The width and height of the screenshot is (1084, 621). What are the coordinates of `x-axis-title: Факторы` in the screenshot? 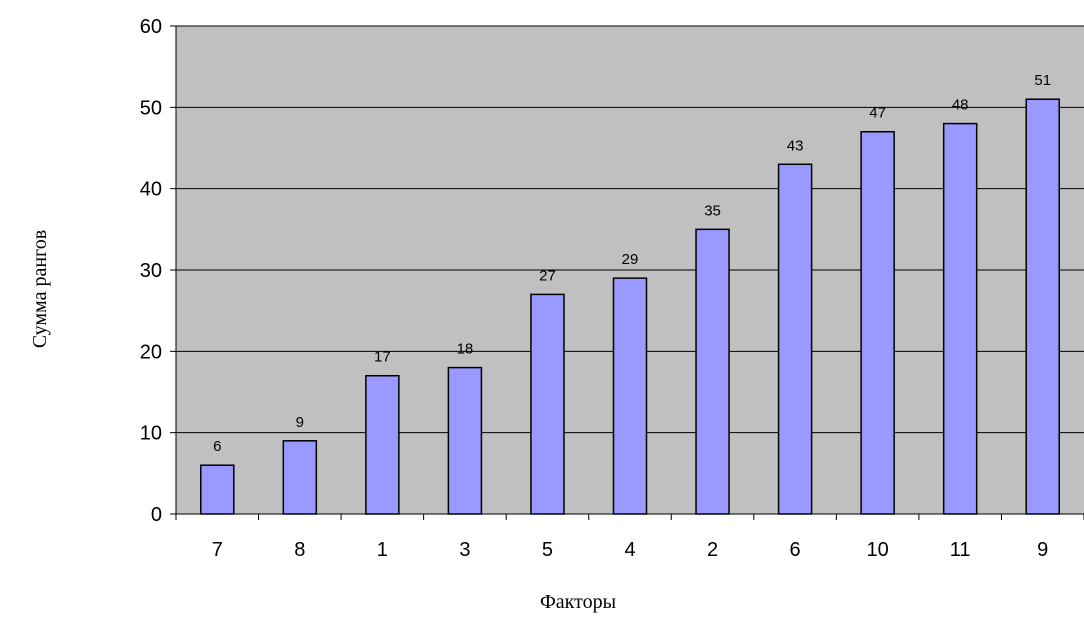 It's located at (578, 602).